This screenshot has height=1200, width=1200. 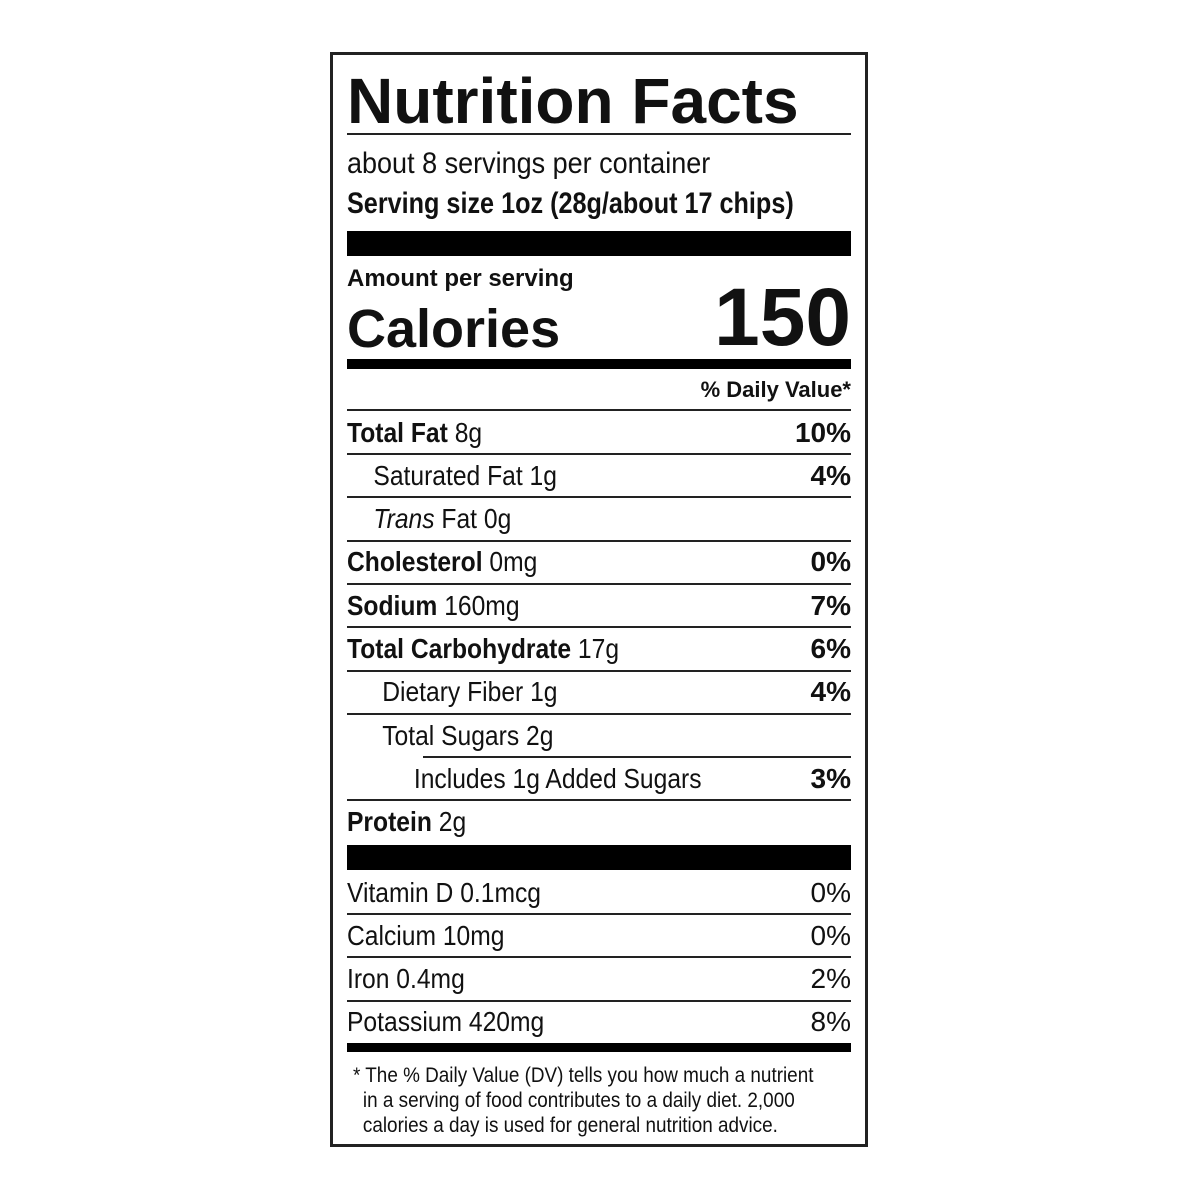 What do you see at coordinates (830, 979) in the screenshot?
I see `vitamin-daily-value: 2%` at bounding box center [830, 979].